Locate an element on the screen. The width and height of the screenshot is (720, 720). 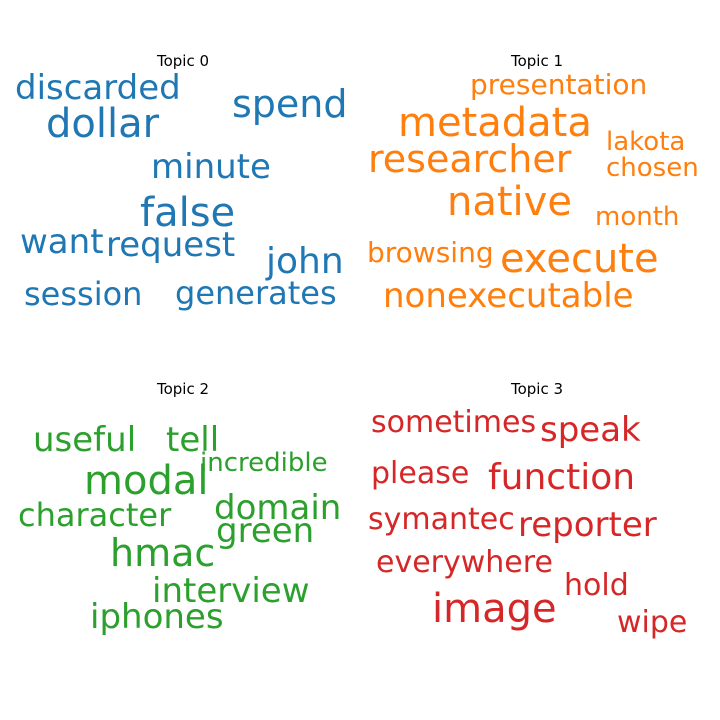
word-character: character is located at coordinates (95, 515).